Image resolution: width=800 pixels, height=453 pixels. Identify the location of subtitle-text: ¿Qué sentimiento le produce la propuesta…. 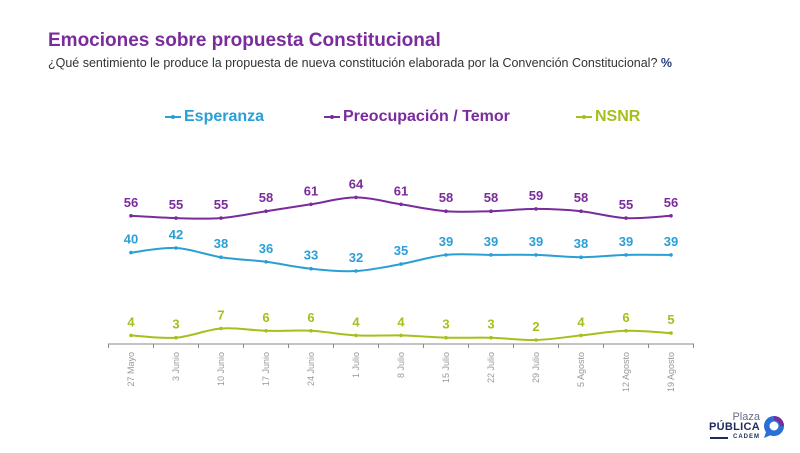
(353, 63).